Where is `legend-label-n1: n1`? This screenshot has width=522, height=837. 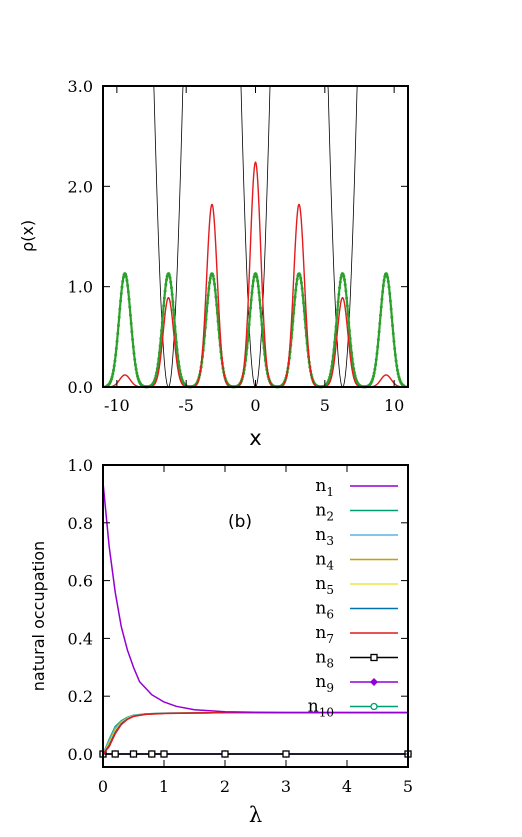 legend-label-n1: n1 is located at coordinates (324, 487).